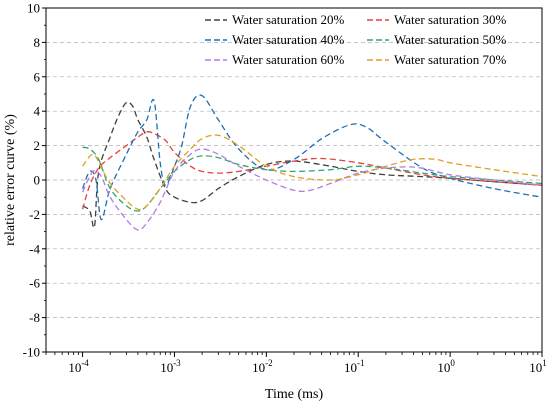  Describe the element at coordinates (34, 283) in the screenshot. I see `y-tick-label: -6` at that location.